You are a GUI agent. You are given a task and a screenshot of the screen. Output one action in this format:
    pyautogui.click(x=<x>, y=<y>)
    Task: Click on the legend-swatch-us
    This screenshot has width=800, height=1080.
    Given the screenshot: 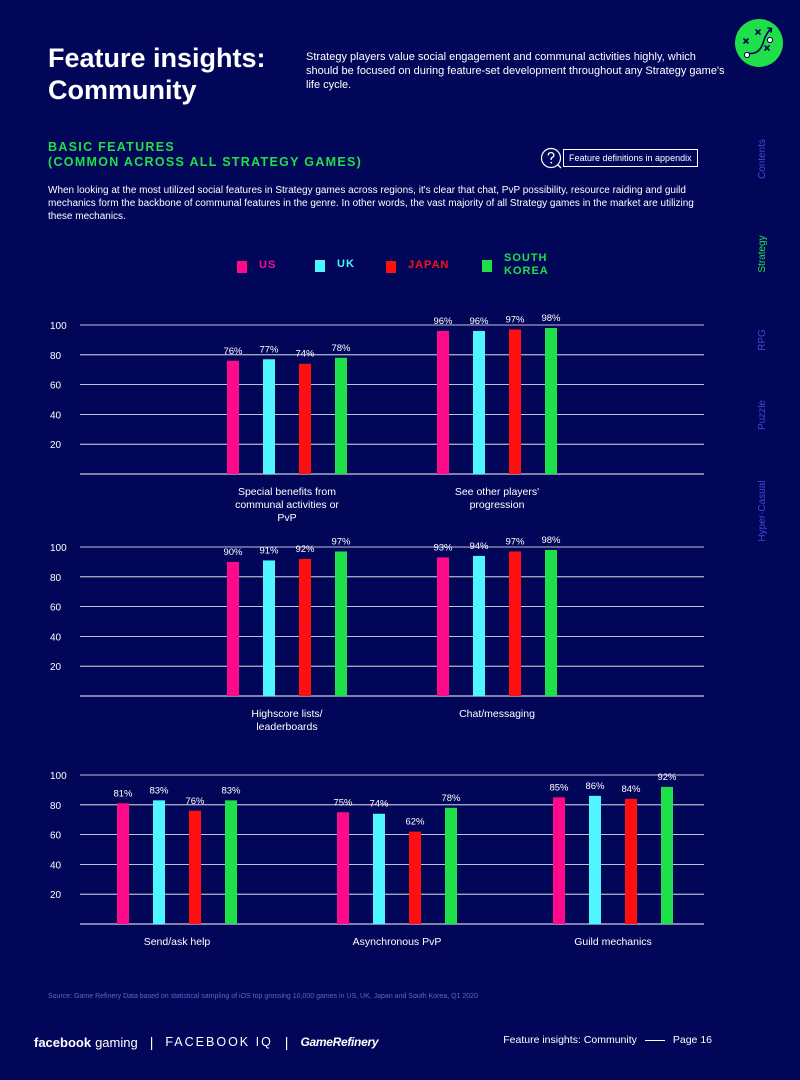 What is the action you would take?
    pyautogui.click(x=242, y=267)
    